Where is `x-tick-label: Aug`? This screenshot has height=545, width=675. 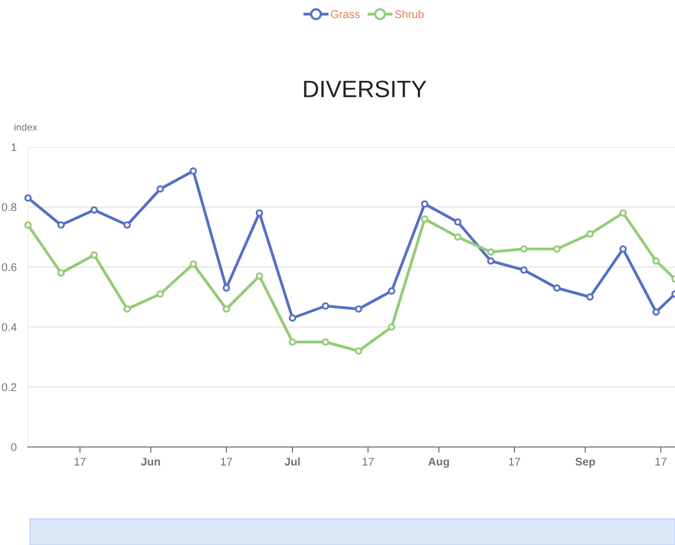
x-tick-label: Aug is located at coordinates (438, 463).